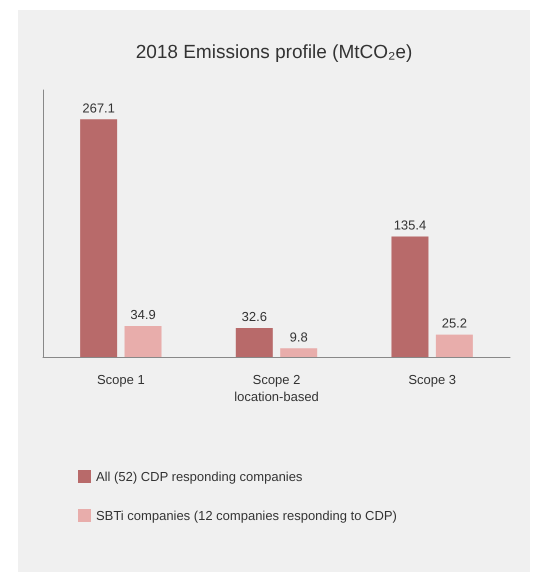  I want to click on legend-label: All (52) CDP responding companies, so click(199, 476).